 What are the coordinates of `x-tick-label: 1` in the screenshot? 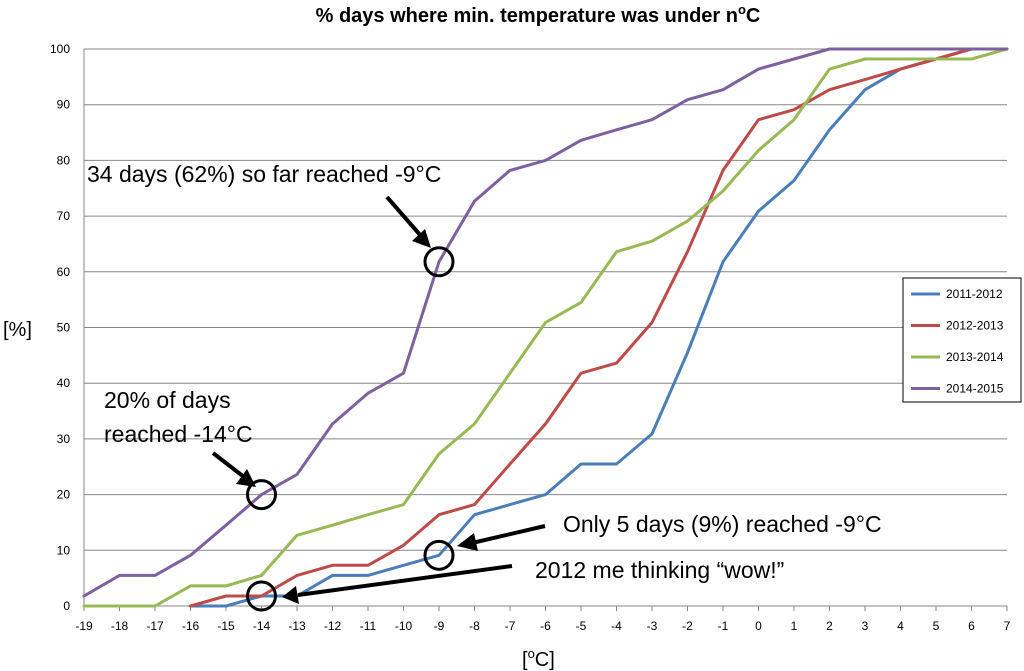 It's located at (794, 626).